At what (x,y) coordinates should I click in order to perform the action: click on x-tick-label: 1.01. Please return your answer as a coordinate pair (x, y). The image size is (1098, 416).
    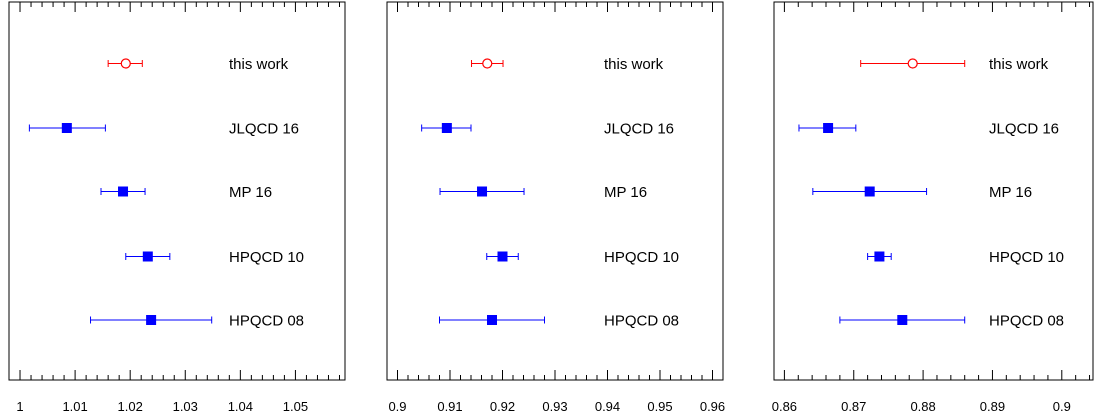
    Looking at the image, I should click on (74, 406).